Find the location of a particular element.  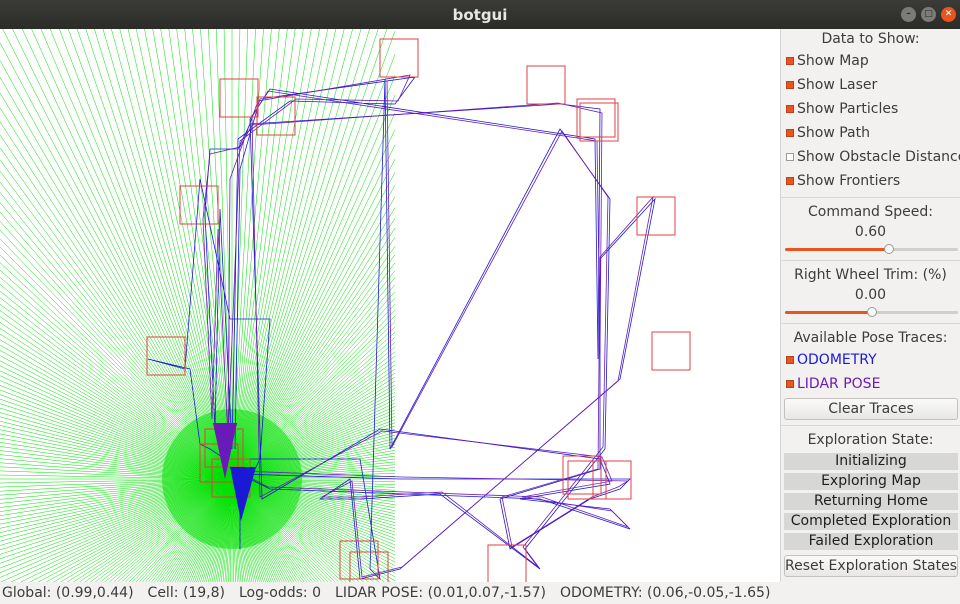

checkbox-show-particles: Show Particles is located at coordinates (870, 109).